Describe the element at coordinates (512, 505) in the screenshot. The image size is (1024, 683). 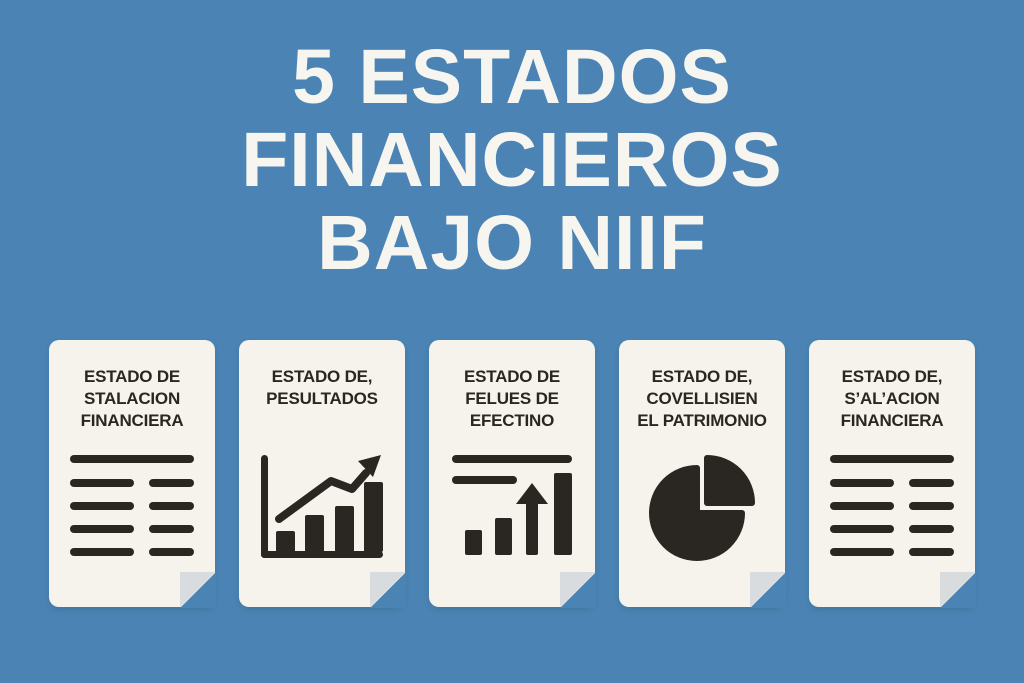
I see `bar-chart-arrow-icon` at that location.